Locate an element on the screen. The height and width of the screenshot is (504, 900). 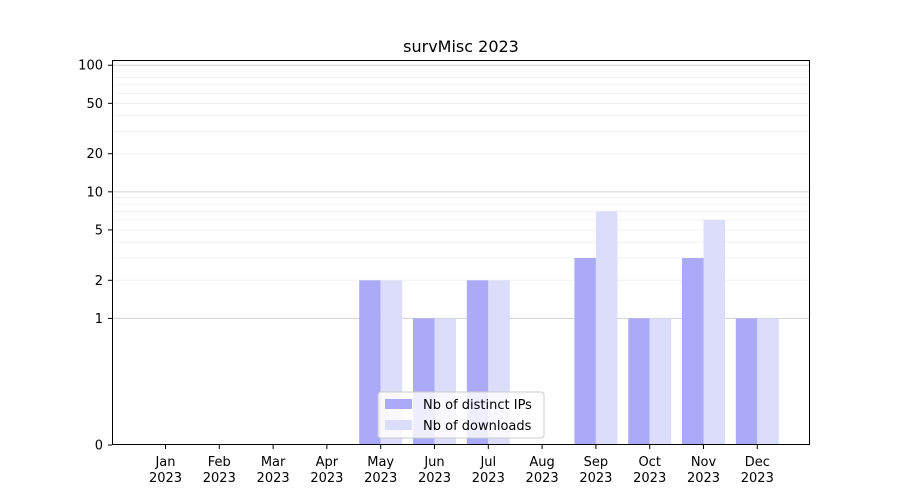
legend-label: Nb of distinct IPs is located at coordinates (477, 405).